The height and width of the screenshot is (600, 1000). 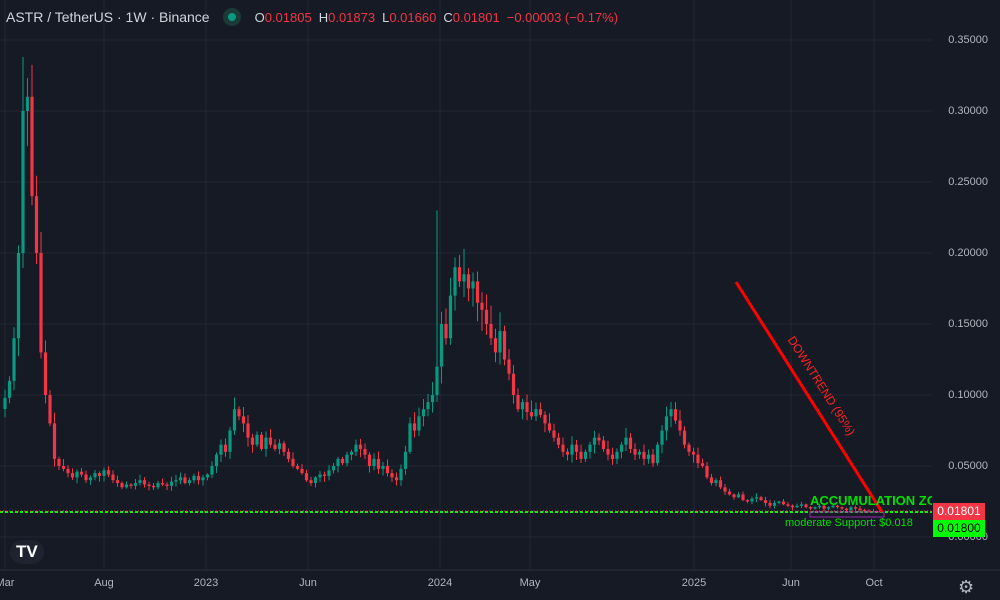 What do you see at coordinates (966, 587) in the screenshot?
I see `gear-icon: ⚙` at bounding box center [966, 587].